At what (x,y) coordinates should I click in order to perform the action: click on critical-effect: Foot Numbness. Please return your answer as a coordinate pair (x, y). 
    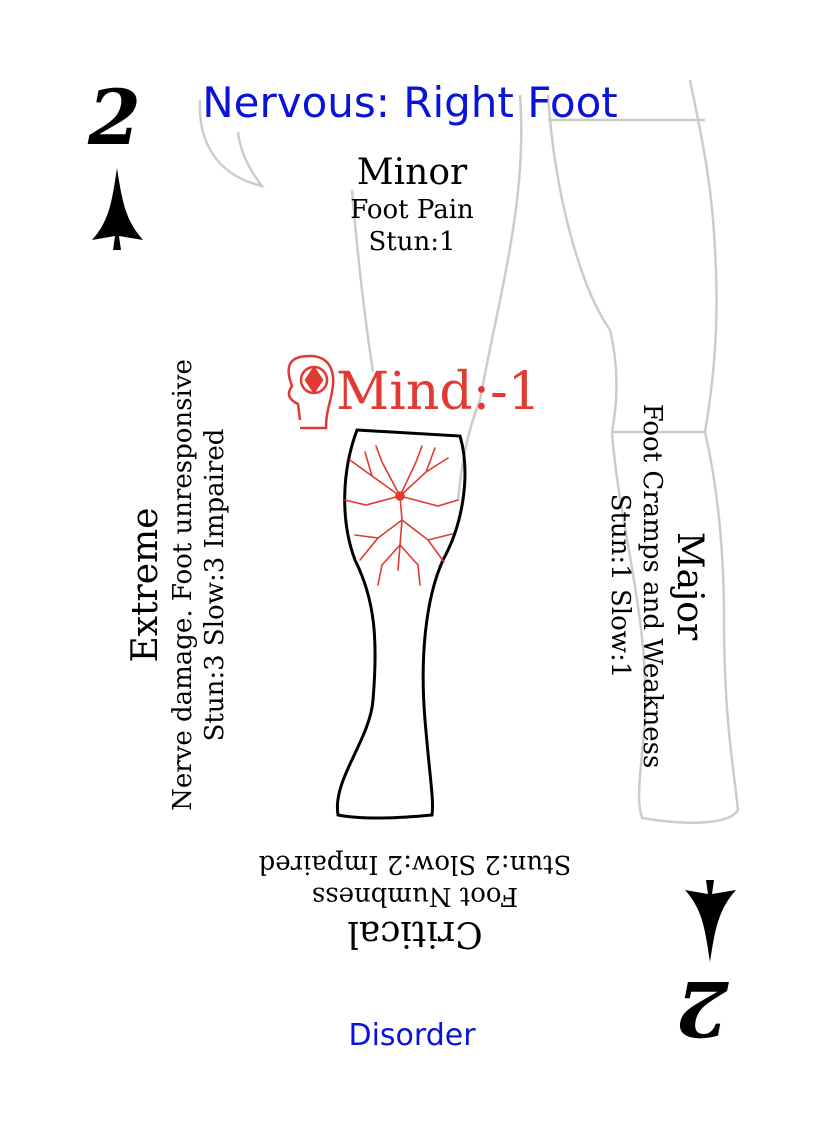
    Looking at the image, I should click on (415, 896).